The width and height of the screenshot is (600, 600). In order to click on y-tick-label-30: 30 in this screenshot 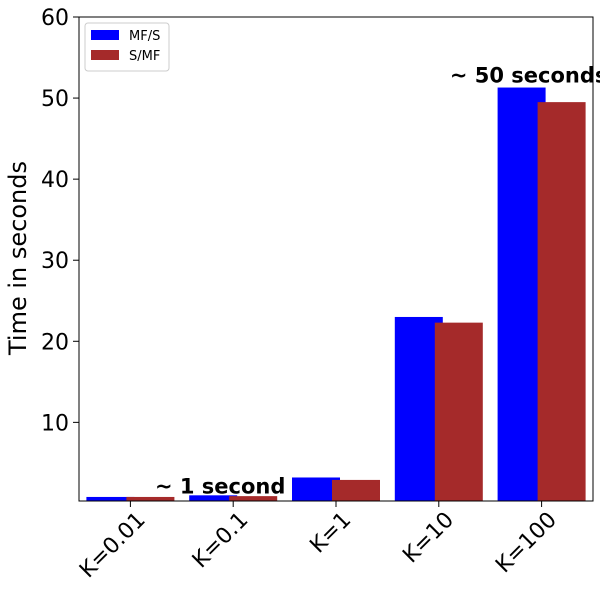, I will do `click(55, 261)`.